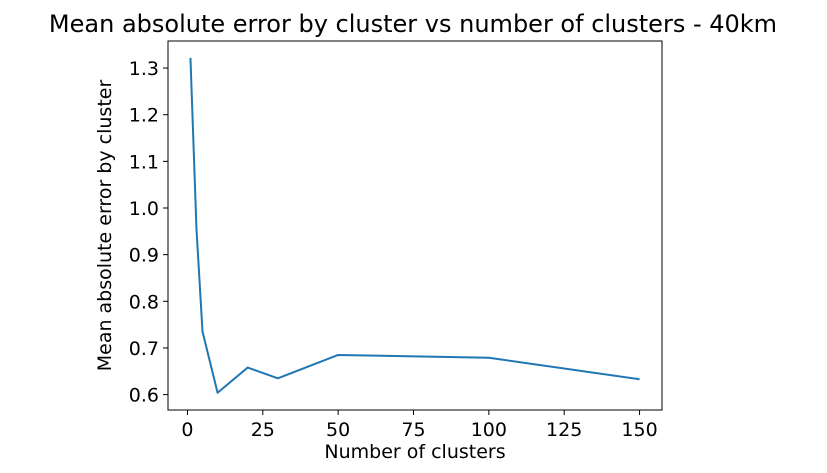 This screenshot has height=473, width=827. What do you see at coordinates (144, 162) in the screenshot?
I see `y-tick-label: 1.1` at bounding box center [144, 162].